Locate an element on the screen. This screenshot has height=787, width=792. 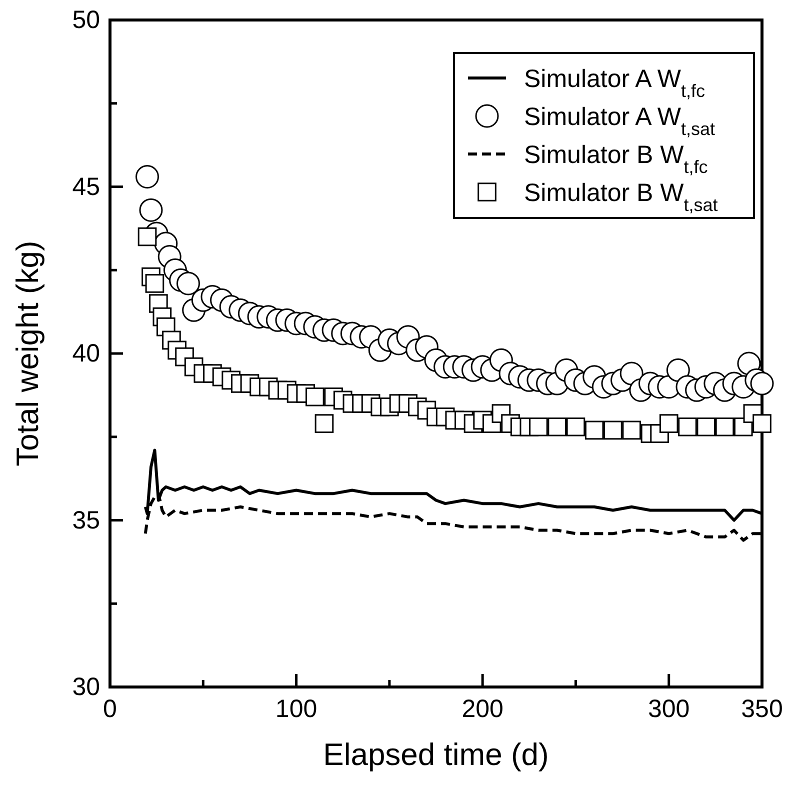
y-tick-label: 45 is located at coordinates (86, 186).